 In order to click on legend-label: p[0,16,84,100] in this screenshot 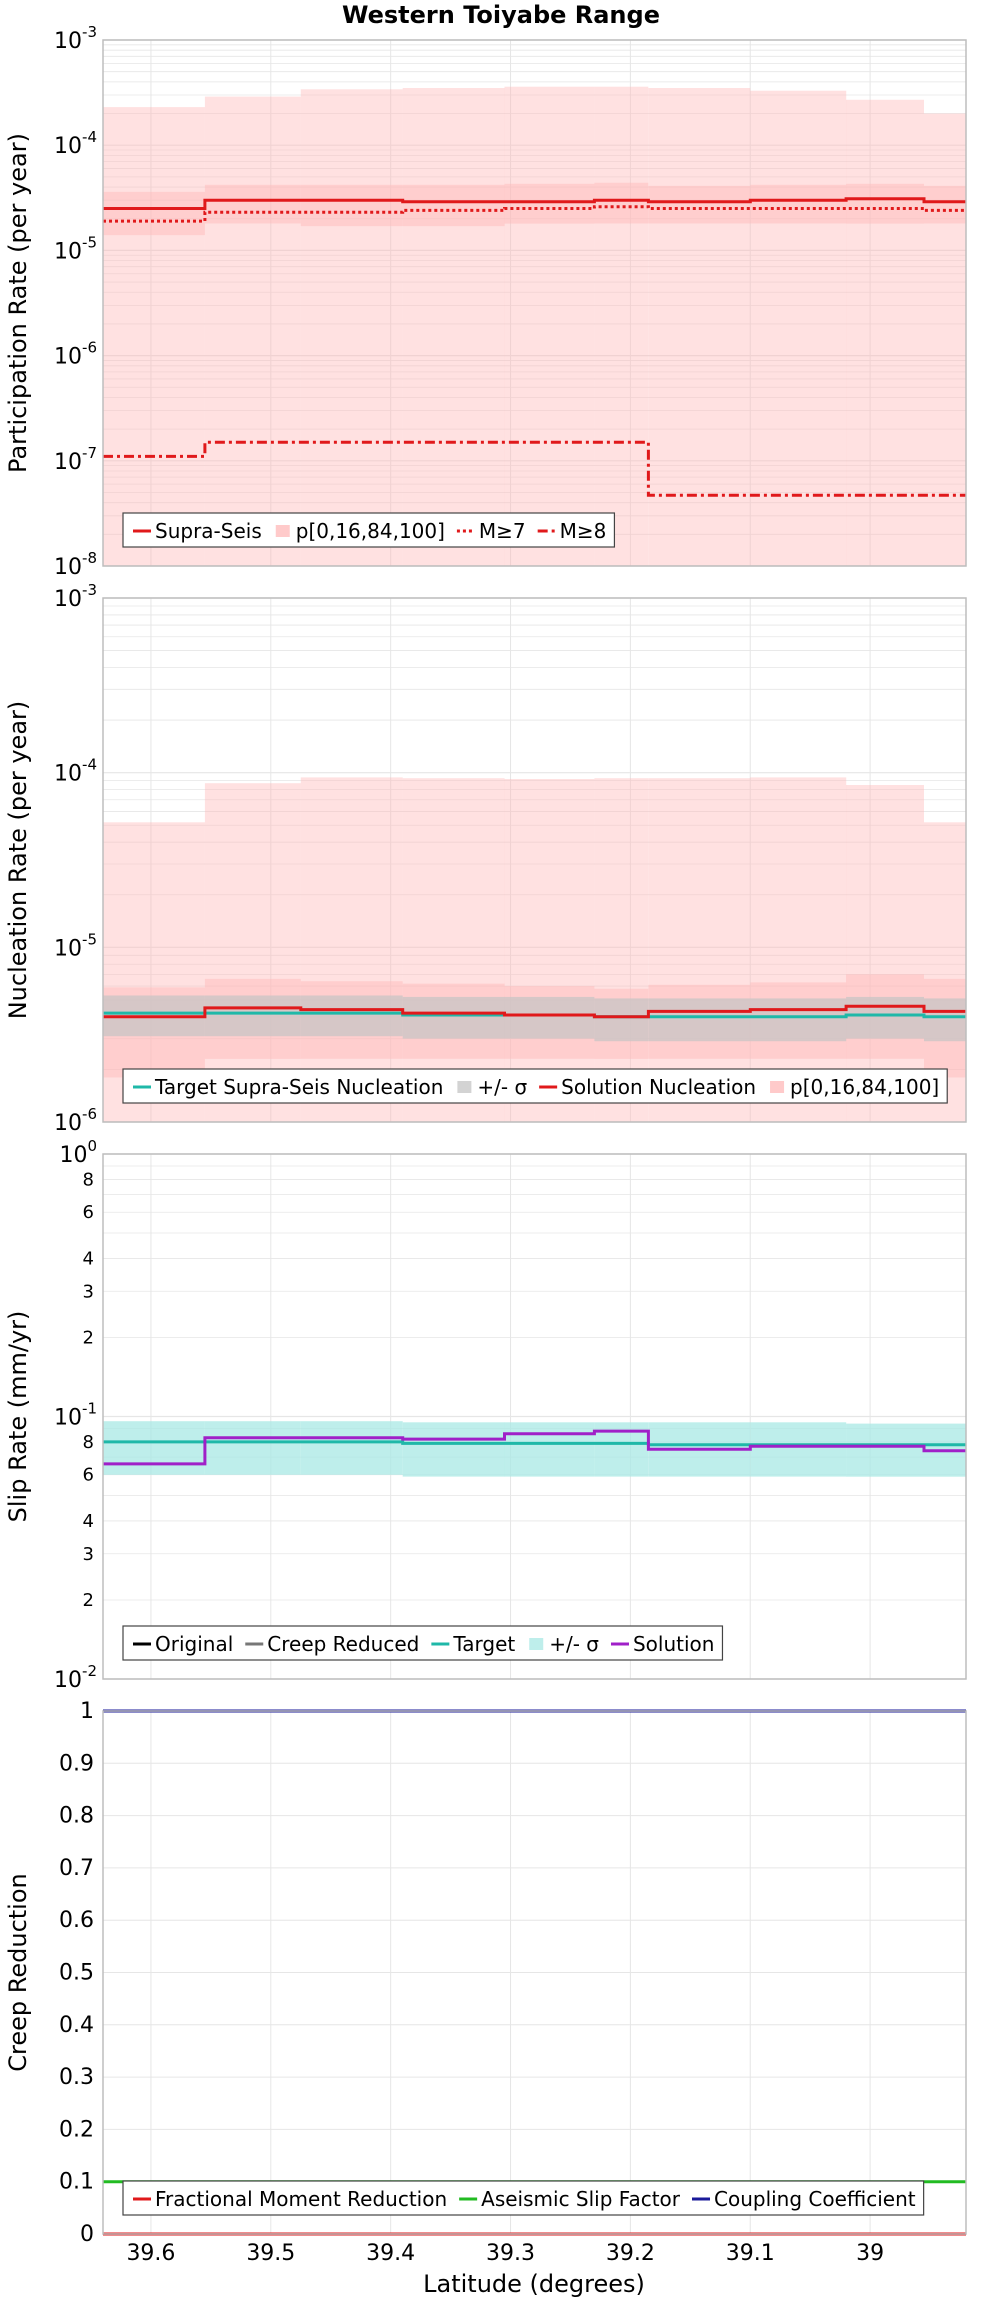, I will do `click(370, 531)`.